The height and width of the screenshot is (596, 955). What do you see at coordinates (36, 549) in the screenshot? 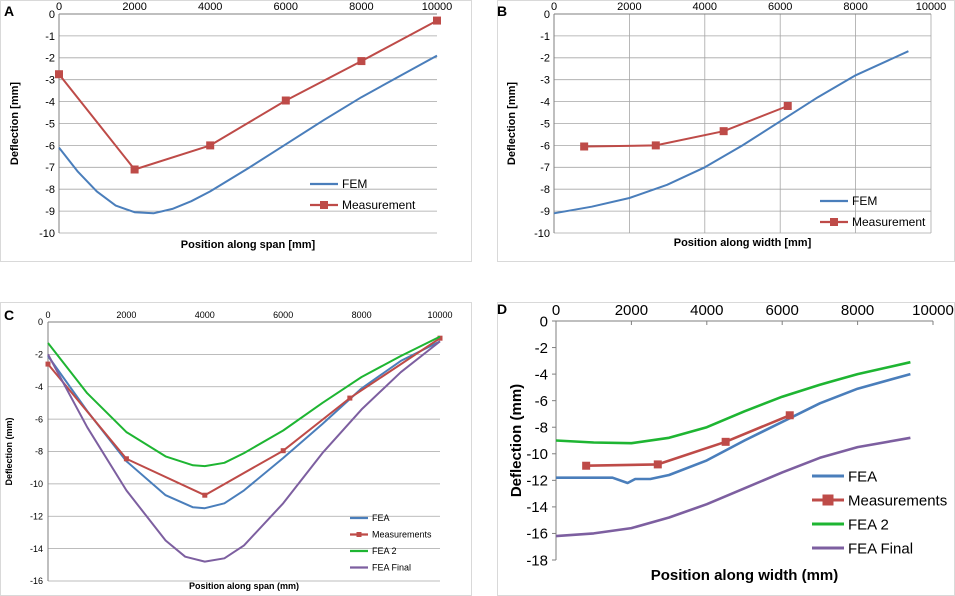
I see `y-tick-label: -14` at bounding box center [36, 549].